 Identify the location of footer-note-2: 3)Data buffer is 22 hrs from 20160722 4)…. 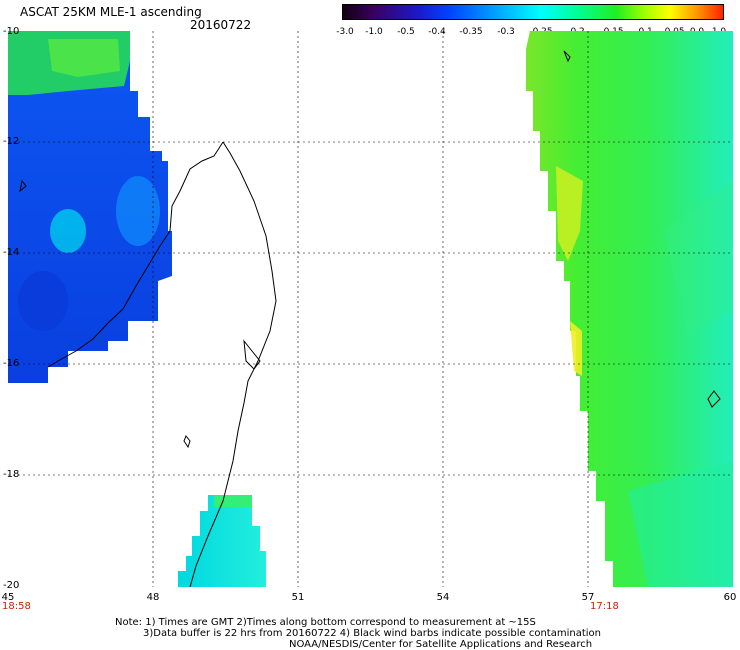
(372, 633).